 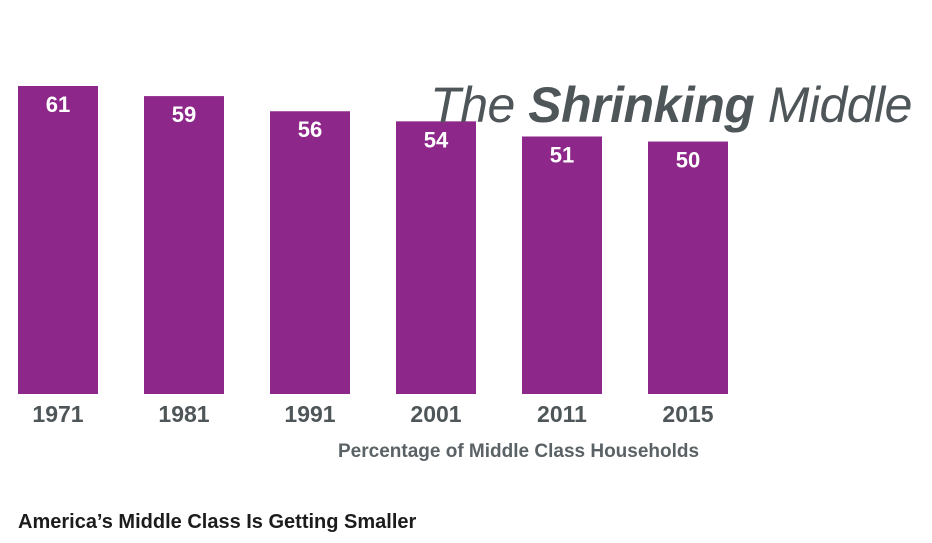 What do you see at coordinates (309, 414) in the screenshot?
I see `x-tick-label-1991: 1991` at bounding box center [309, 414].